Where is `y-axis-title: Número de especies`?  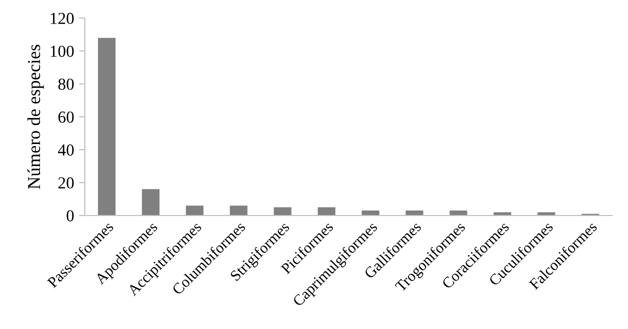
y-axis-title: Número de especies is located at coordinates (35, 116).